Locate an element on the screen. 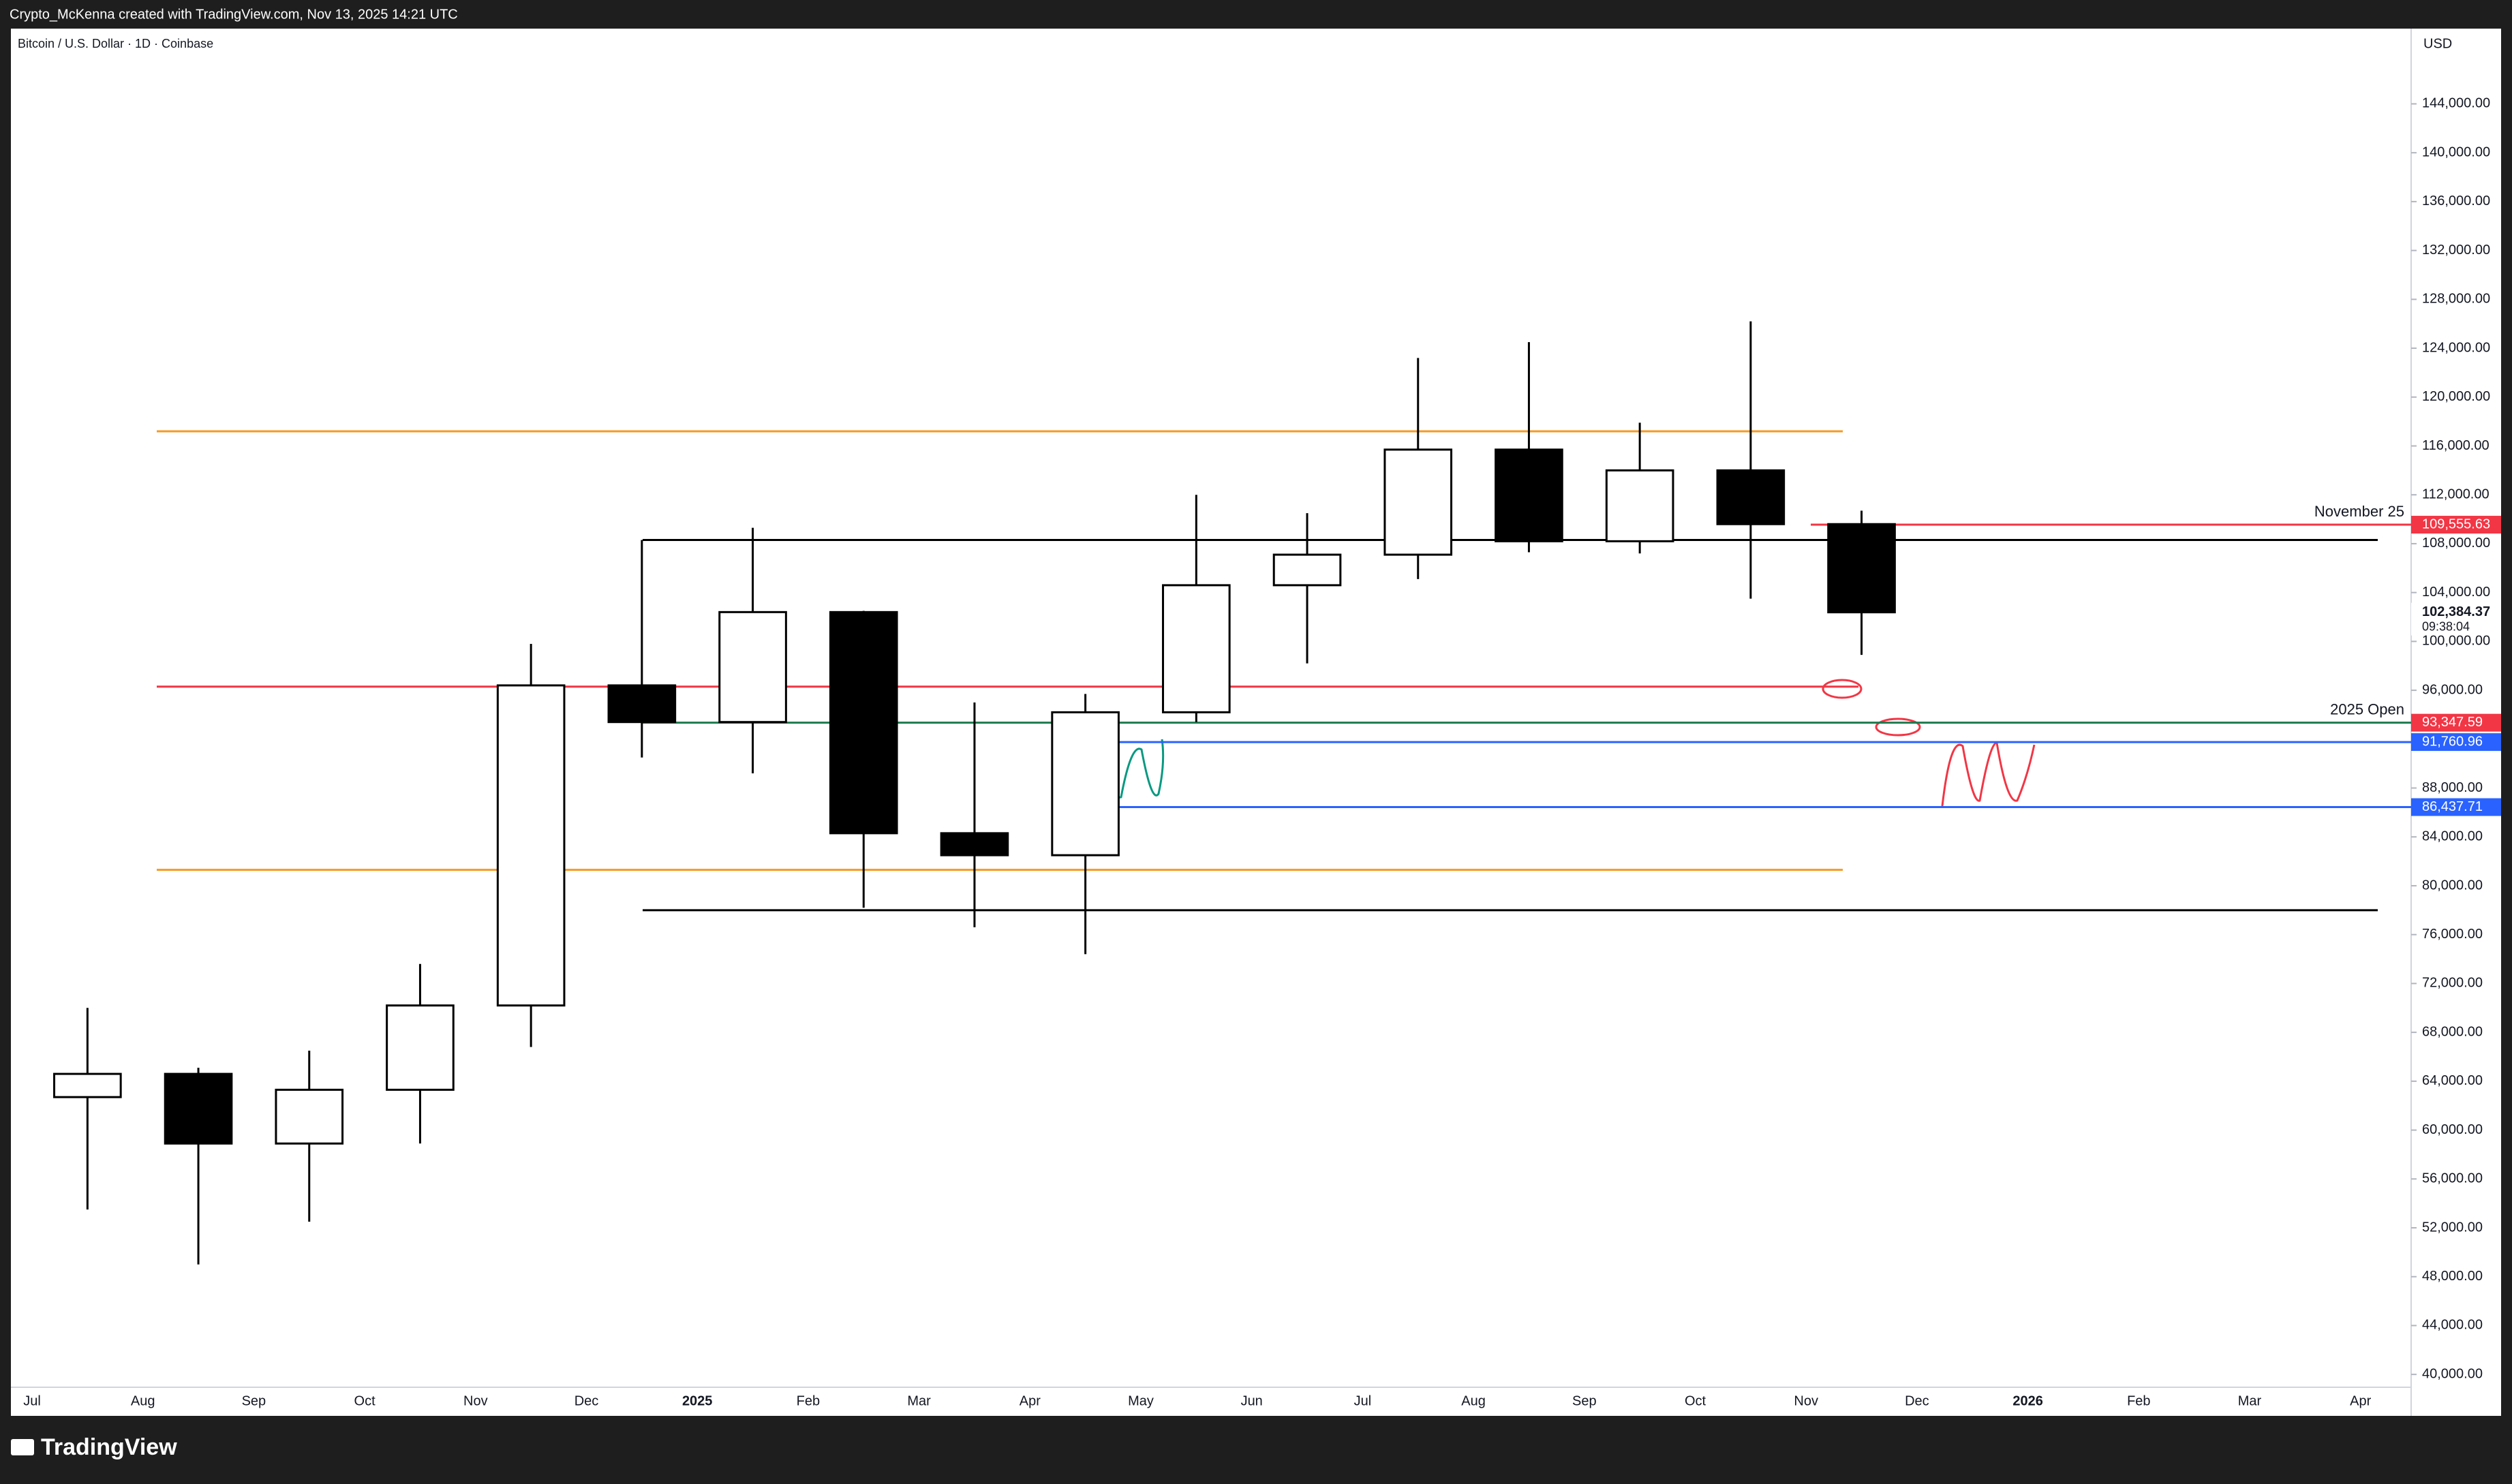  y-tick-label: 64,000.00 is located at coordinates (2453, 1080).